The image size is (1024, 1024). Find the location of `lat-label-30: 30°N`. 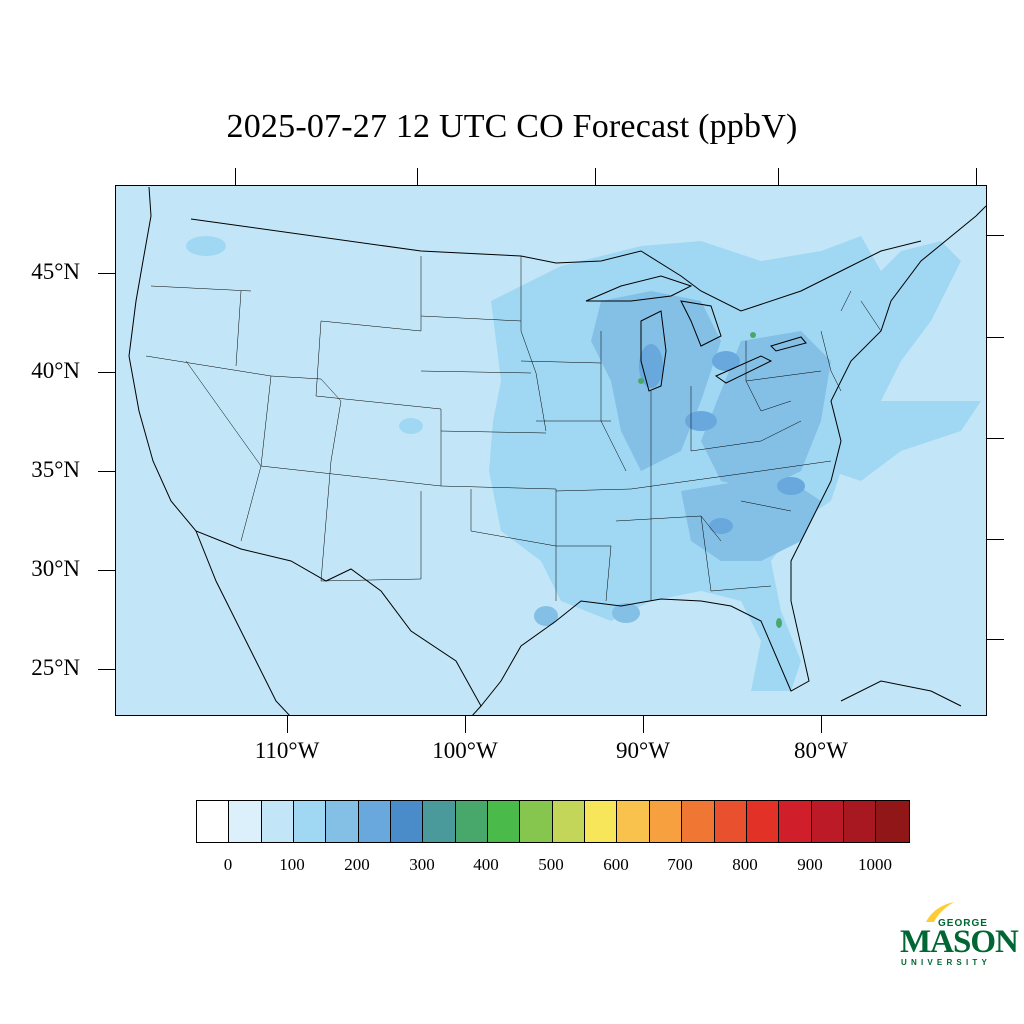

lat-label-30: 30°N is located at coordinates (55, 568).